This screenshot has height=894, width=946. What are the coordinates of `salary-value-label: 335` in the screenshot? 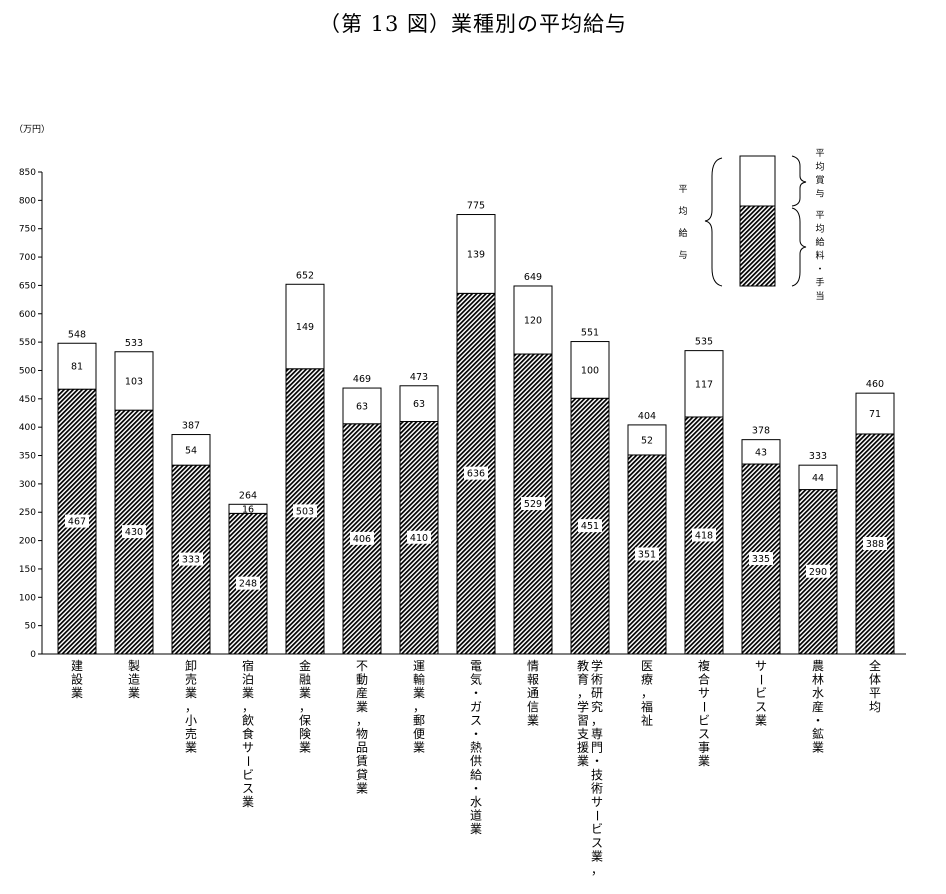 It's located at (761, 559).